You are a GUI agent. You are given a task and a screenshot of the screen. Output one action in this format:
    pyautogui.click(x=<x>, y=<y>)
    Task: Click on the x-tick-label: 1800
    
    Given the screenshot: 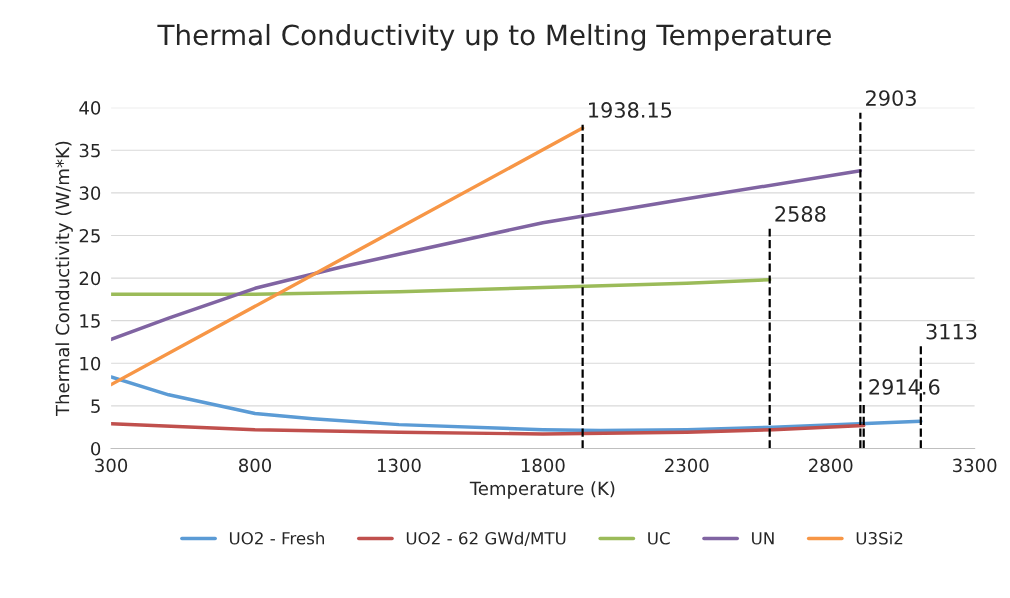 What is the action you would take?
    pyautogui.click(x=543, y=465)
    